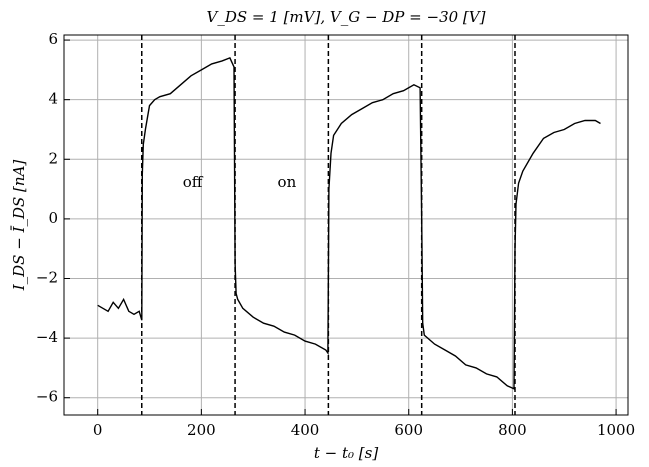 The height and width of the screenshot is (467, 649). What do you see at coordinates (98, 430) in the screenshot?
I see `x-tick-label: 0` at bounding box center [98, 430].